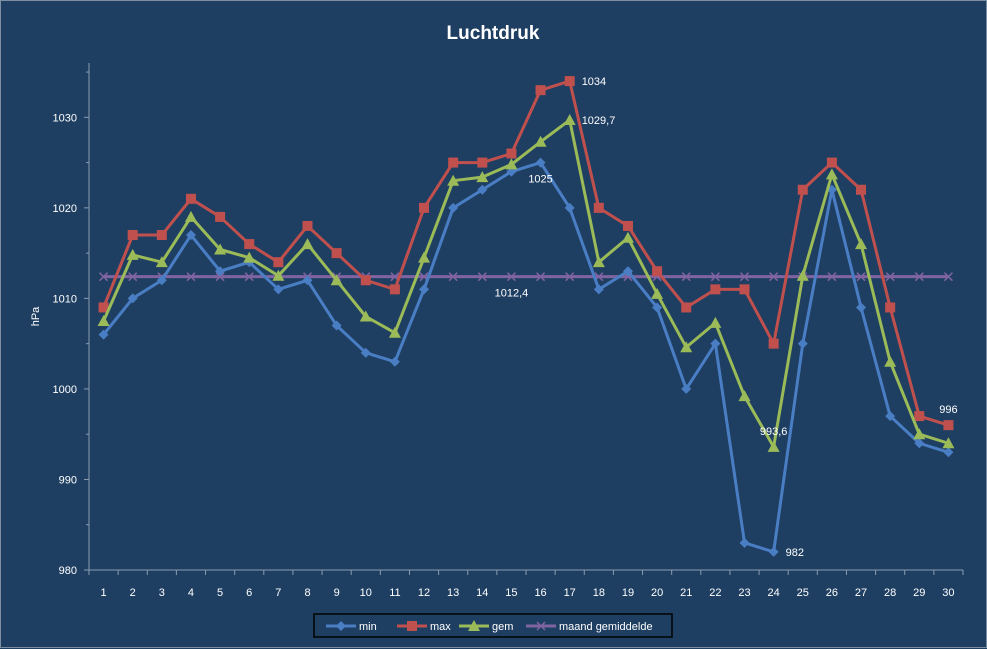 The image size is (987, 649). Describe the element at coordinates (774, 593) in the screenshot. I see `x-tick-label: 24` at that location.